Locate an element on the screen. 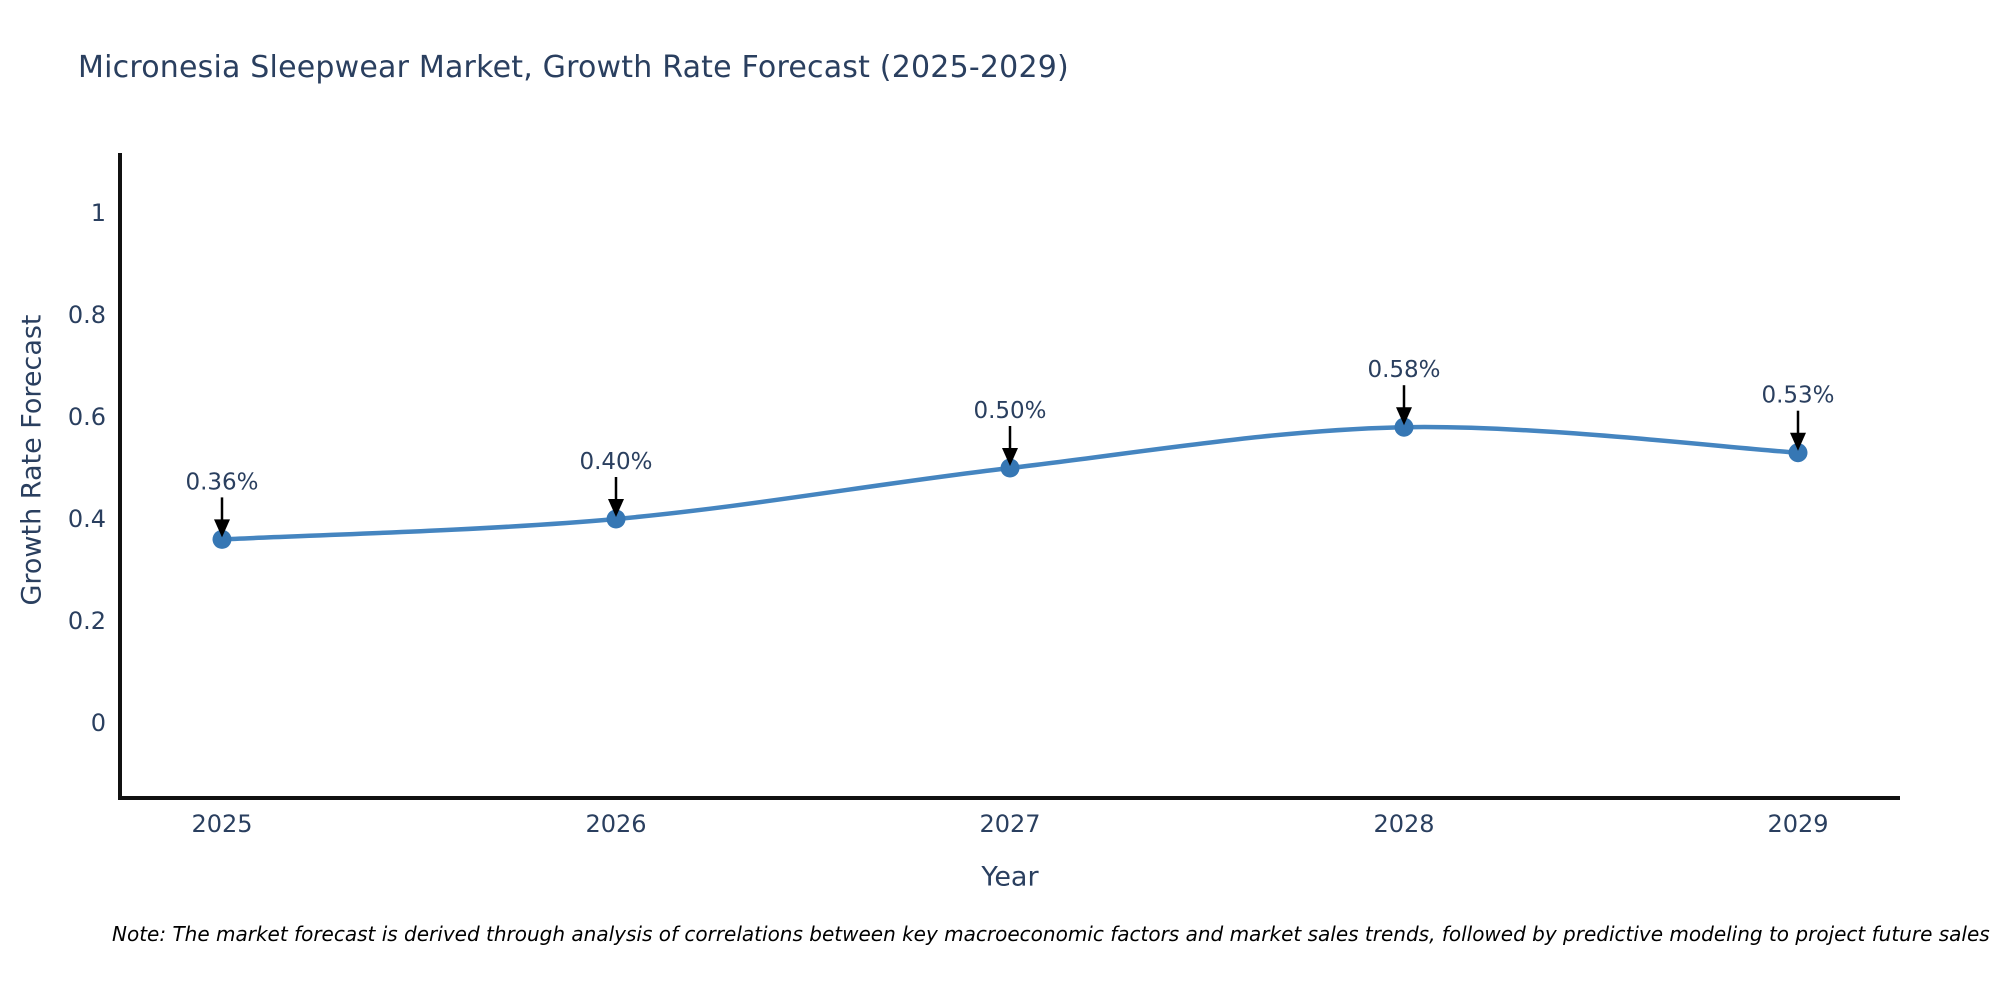  x-tick-label: 2025 is located at coordinates (221, 824).